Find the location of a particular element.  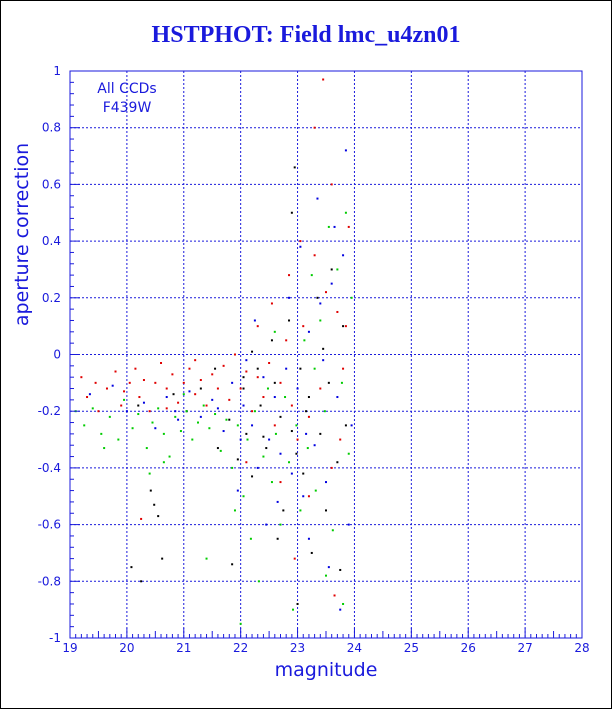

y-tick-label: -0.6 is located at coordinates (49, 525).